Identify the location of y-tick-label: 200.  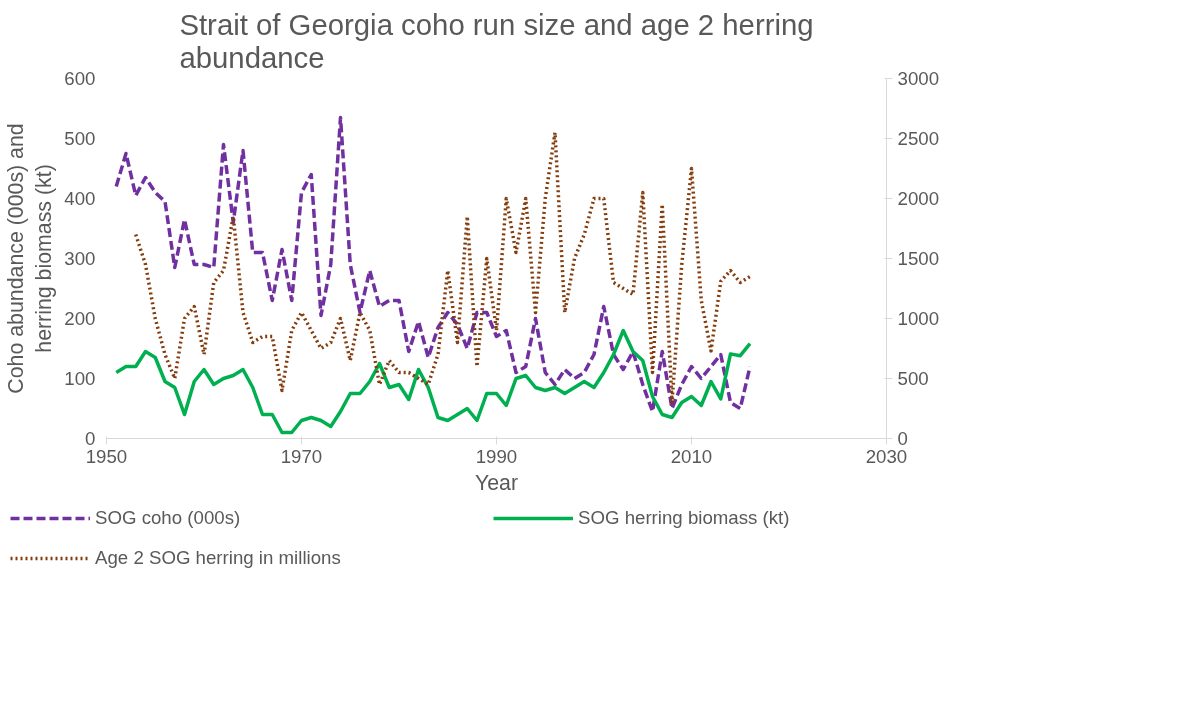
(80, 318).